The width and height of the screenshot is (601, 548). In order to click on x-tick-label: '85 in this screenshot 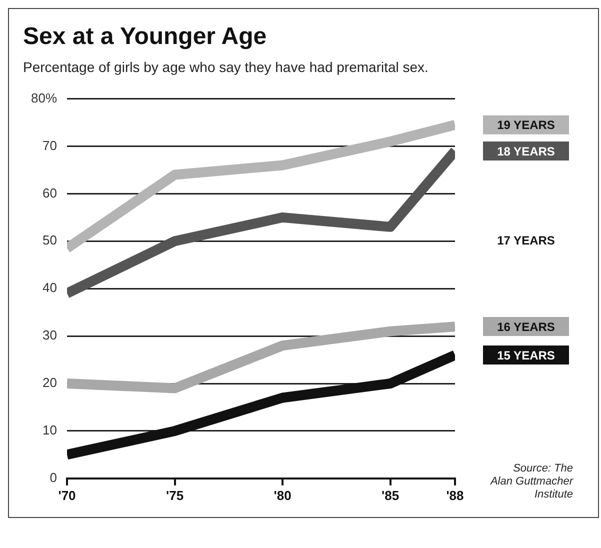, I will do `click(391, 495)`.